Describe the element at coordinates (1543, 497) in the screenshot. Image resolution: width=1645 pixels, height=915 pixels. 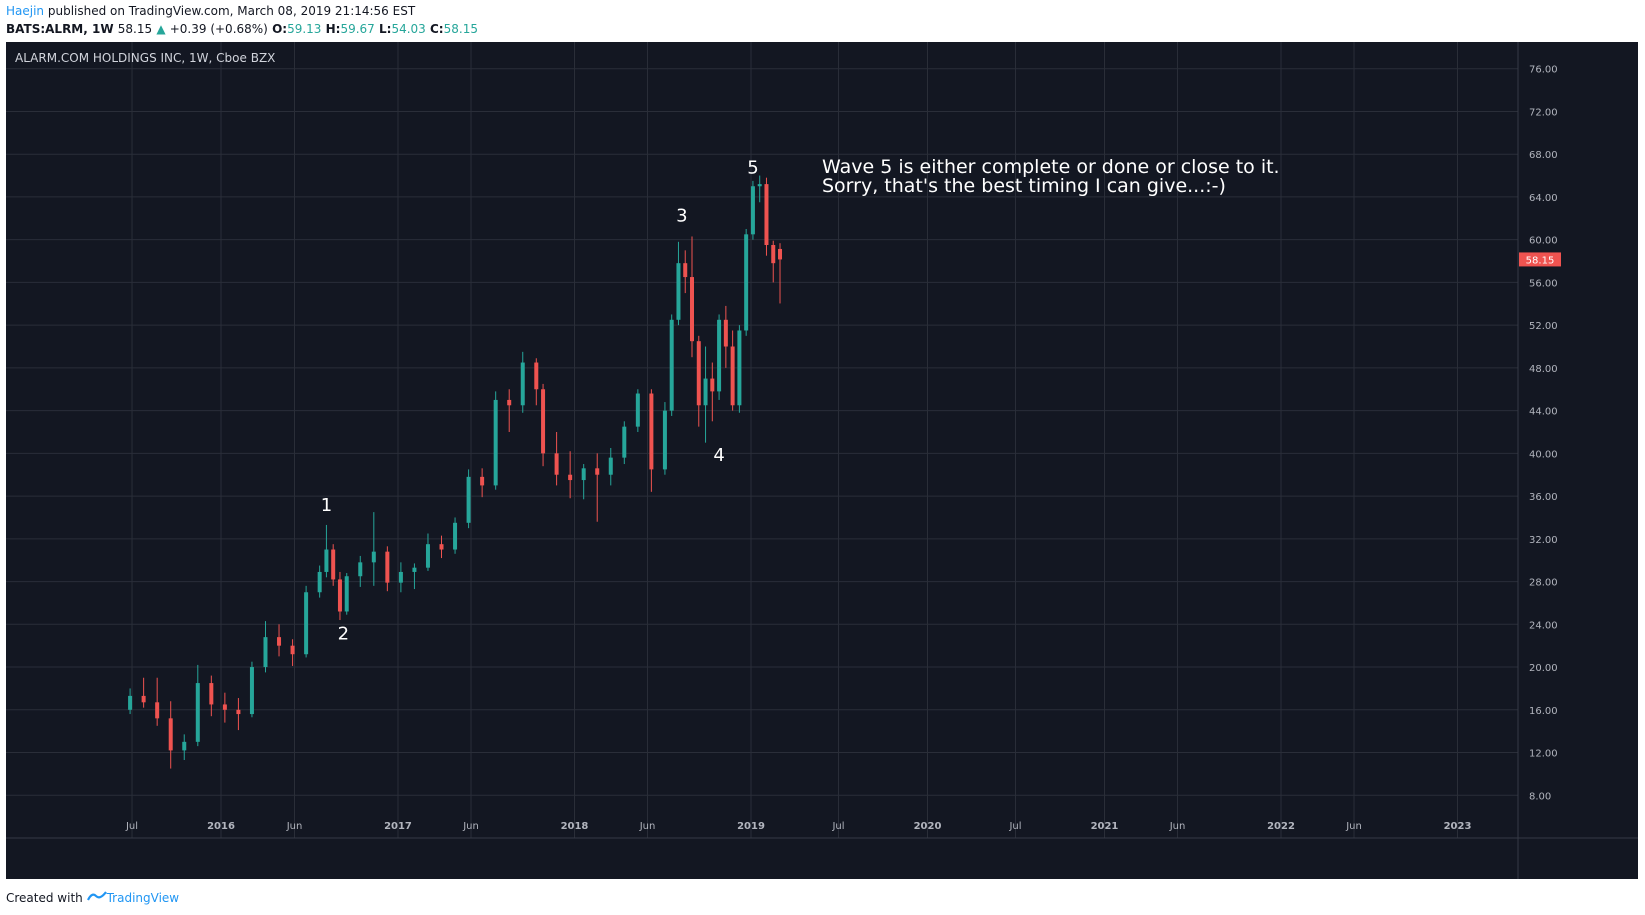
I see `y-tick-label: 36.00` at that location.